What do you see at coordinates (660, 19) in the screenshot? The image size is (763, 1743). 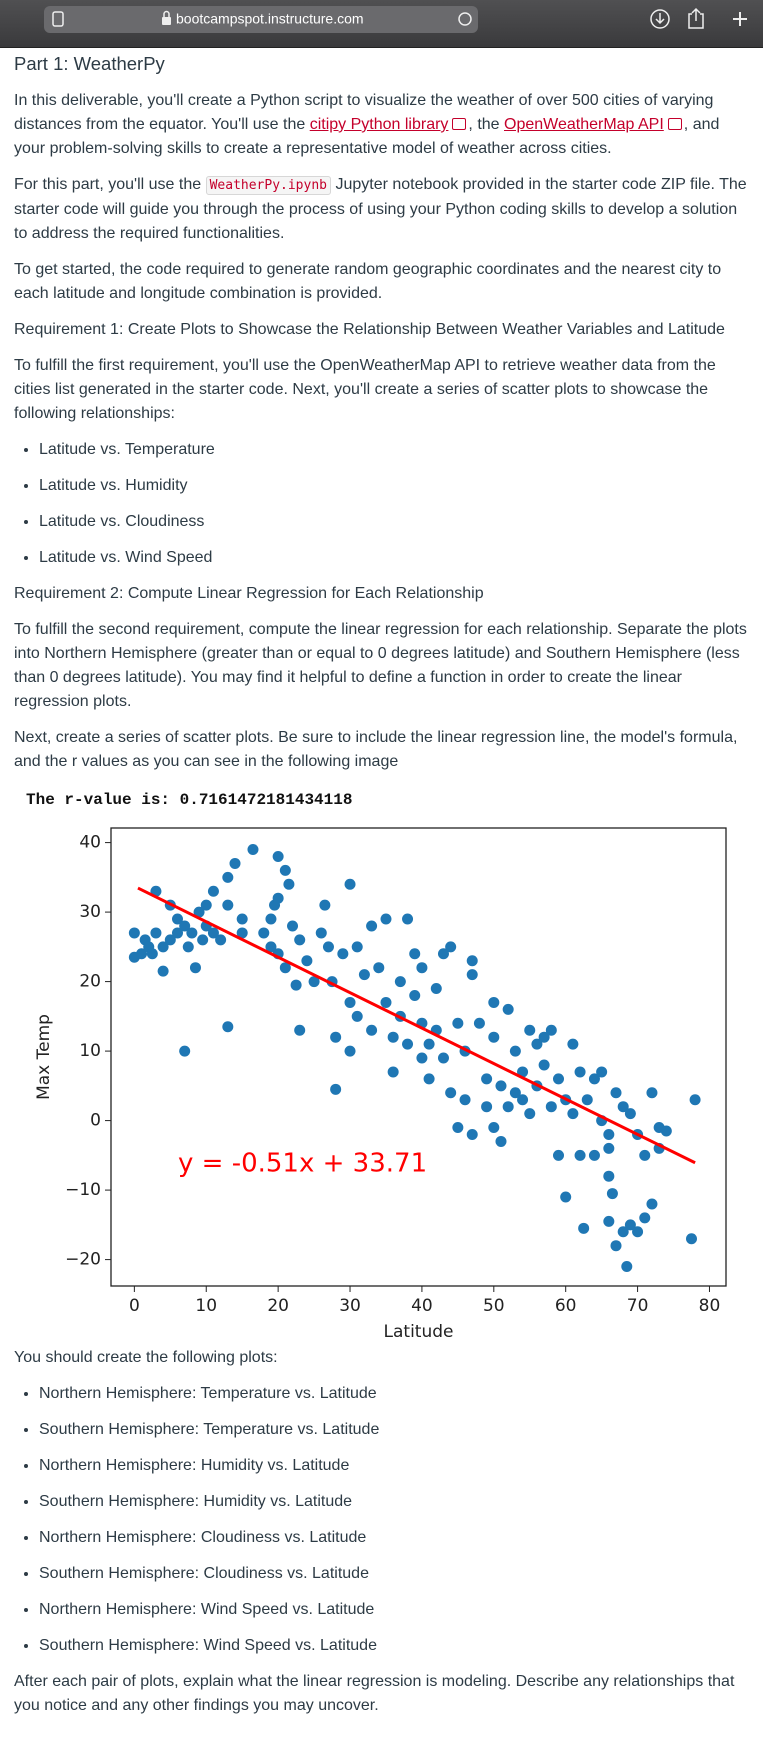 I see `download-icon` at bounding box center [660, 19].